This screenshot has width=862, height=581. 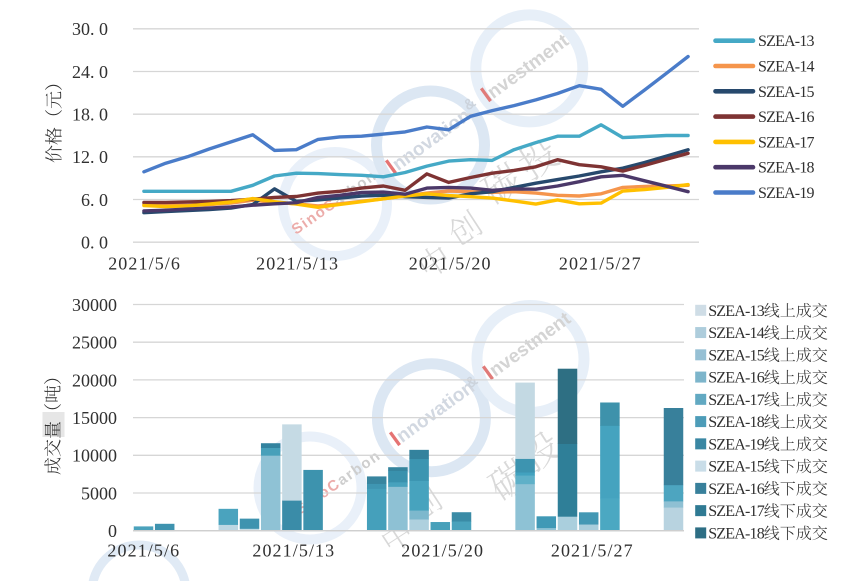 I want to click on svg-text: 10000, so click(x=94, y=456).